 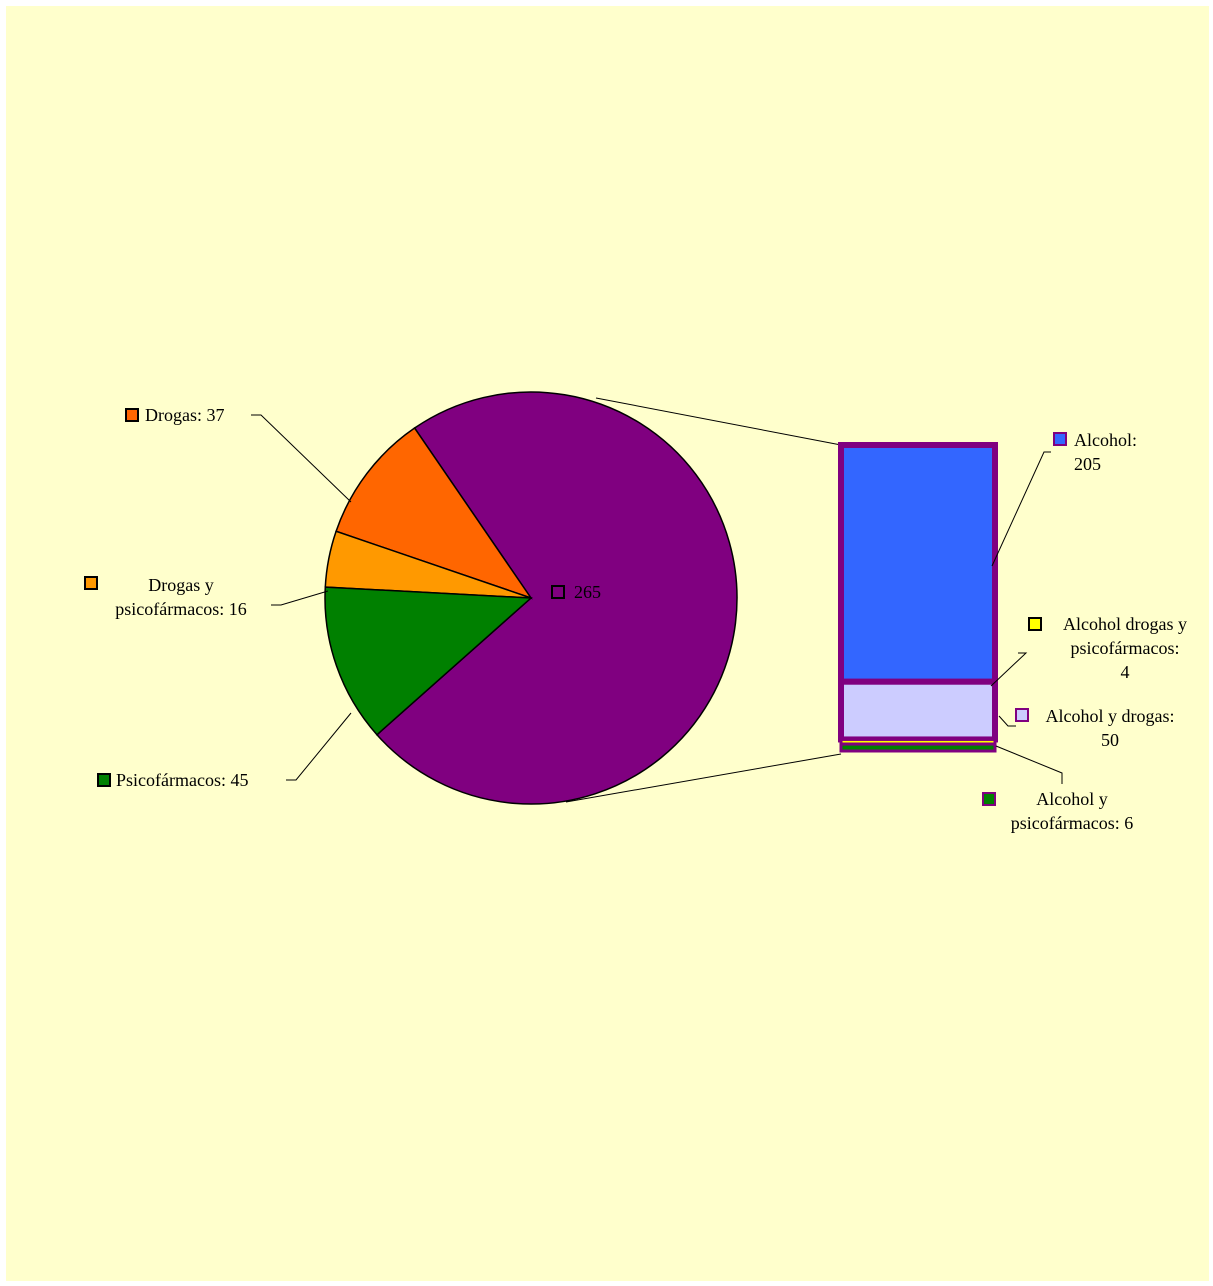 I want to click on data-label-alcohol-drogas-y-psicofarmacos: Alcohol drogas y psicofármacos: 4, so click(x=1125, y=648).